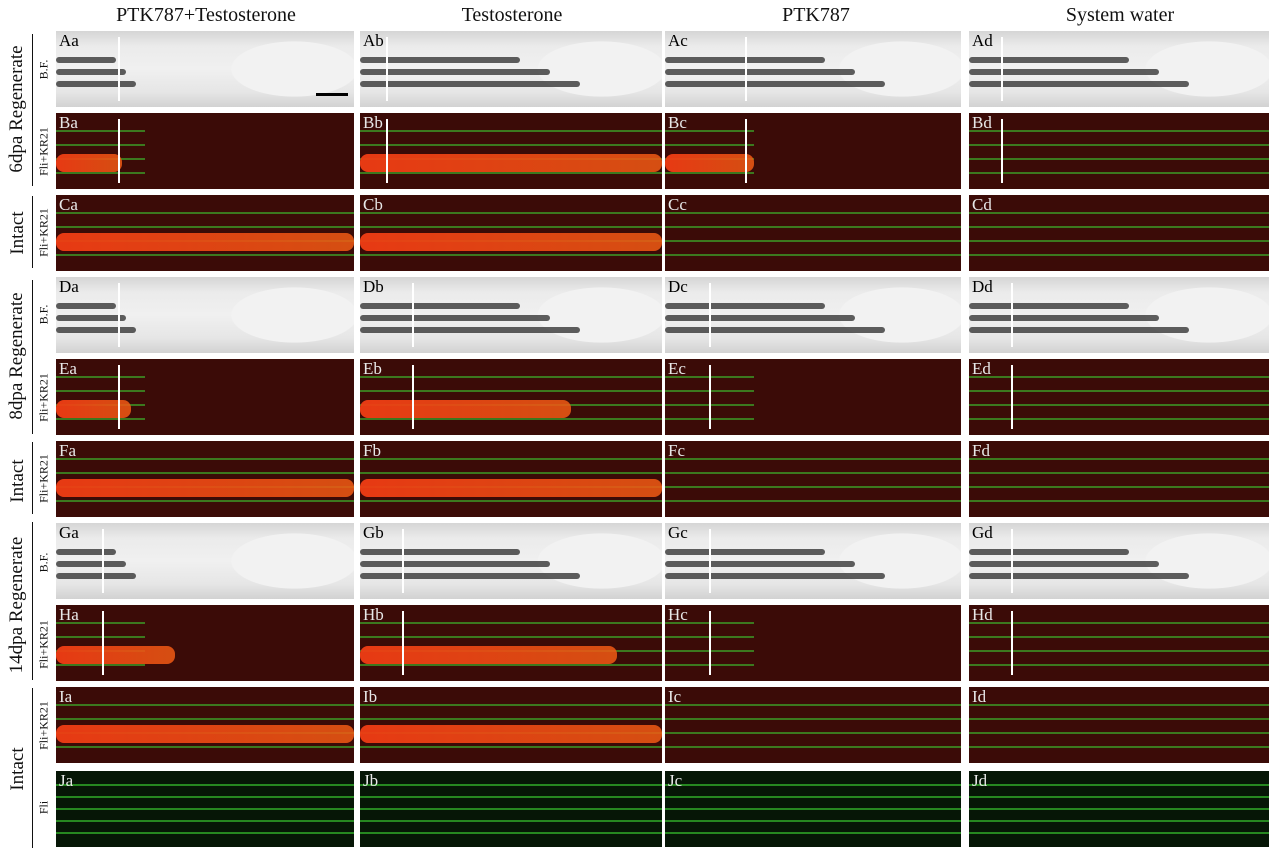 Image resolution: width=1280 pixels, height=858 pixels. What do you see at coordinates (371, 780) in the screenshot?
I see `panel-label: Jb` at bounding box center [371, 780].